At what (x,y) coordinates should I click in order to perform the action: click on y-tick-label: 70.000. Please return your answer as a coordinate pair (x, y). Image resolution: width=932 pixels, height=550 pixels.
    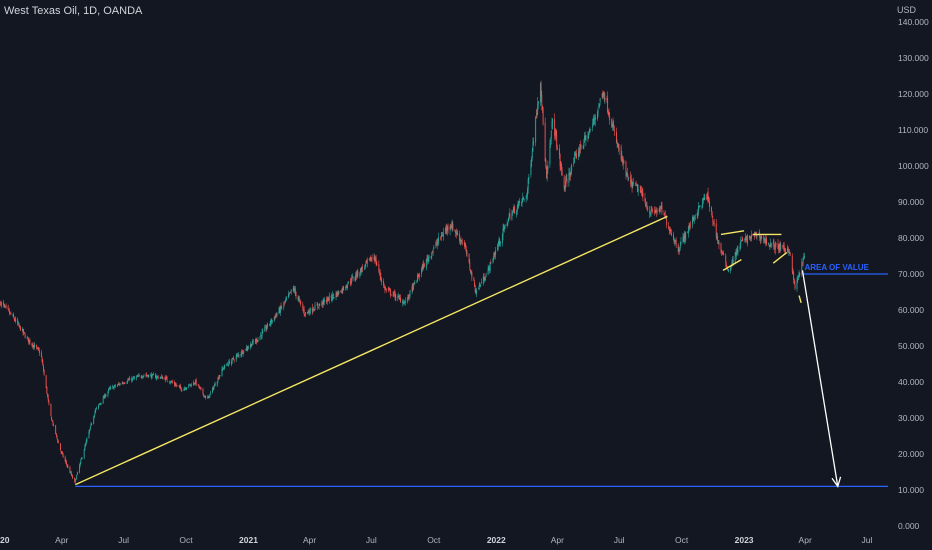
    Looking at the image, I should click on (911, 274).